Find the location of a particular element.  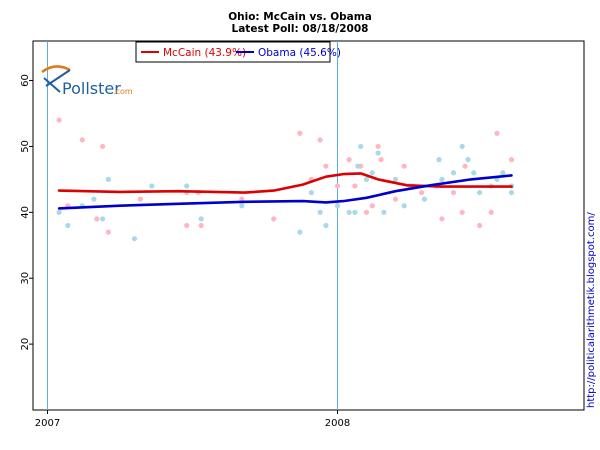

legend: McCain (43.9%) Obama (45.6%) is located at coordinates (238, 52).